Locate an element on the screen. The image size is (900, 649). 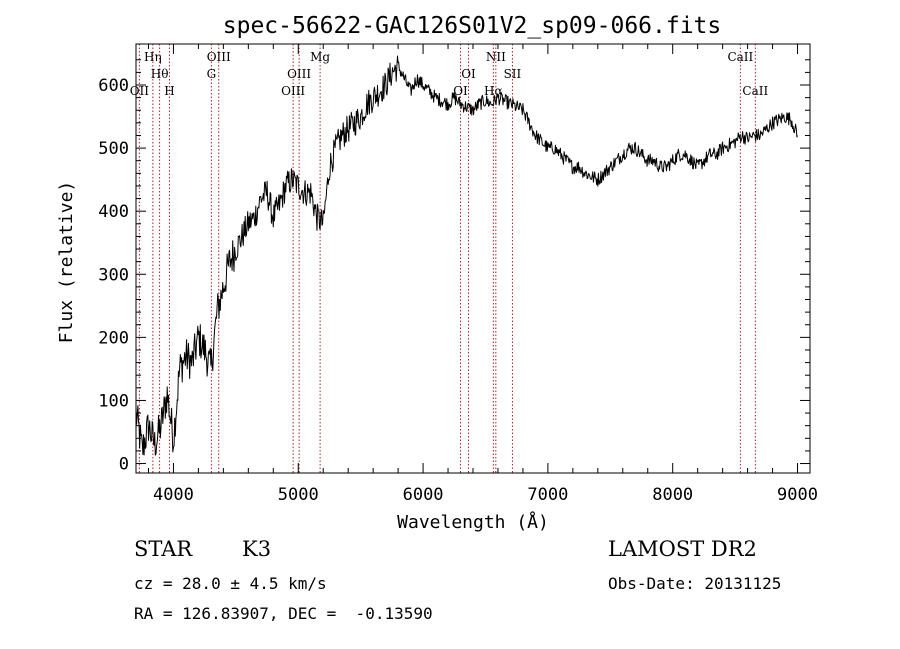
y-tick-label: 200 is located at coordinates (113, 338).